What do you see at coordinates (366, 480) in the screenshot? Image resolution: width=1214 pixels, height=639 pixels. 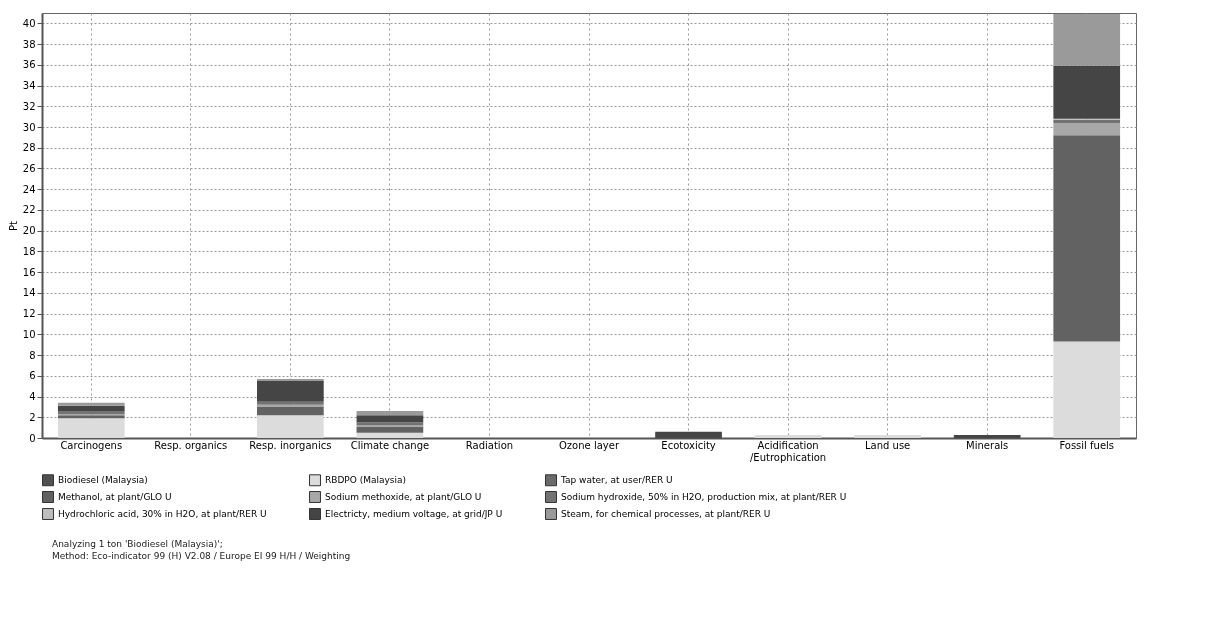 I see `legend-label: RBDPO (Malaysia)` at bounding box center [366, 480].